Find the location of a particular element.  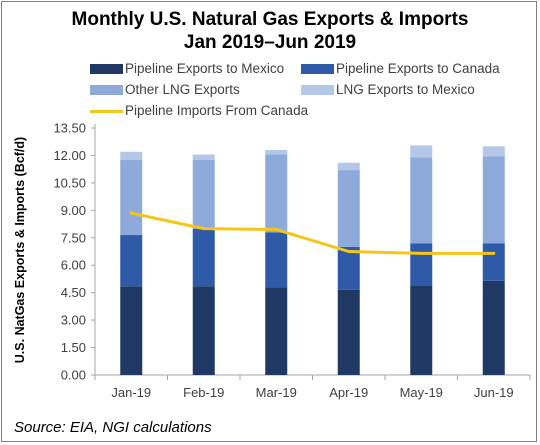

legend-swatch-lng-mexico is located at coordinates (317, 90).